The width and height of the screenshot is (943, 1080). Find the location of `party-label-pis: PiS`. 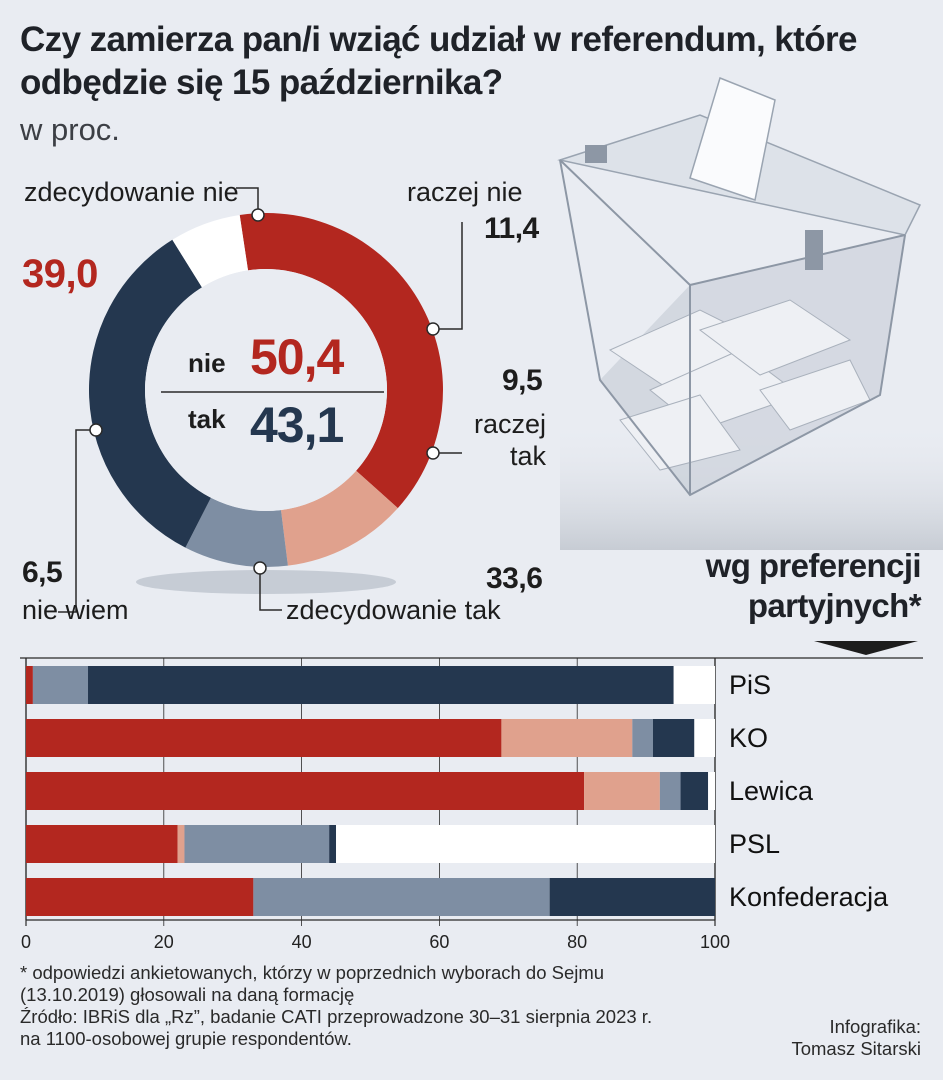

party-label-pis: PiS is located at coordinates (750, 685).